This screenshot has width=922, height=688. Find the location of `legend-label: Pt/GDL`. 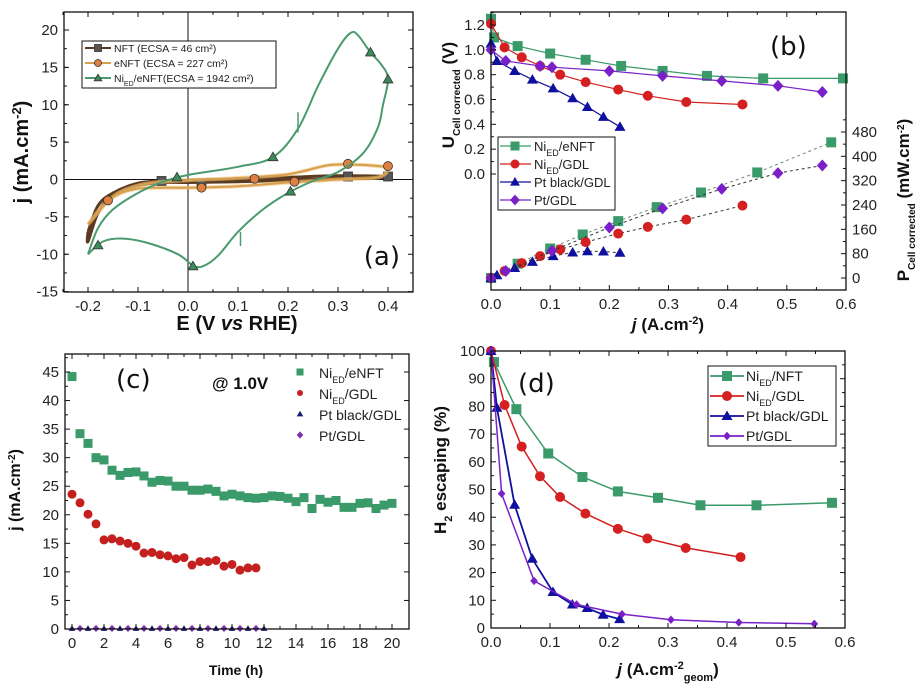

legend-label: Pt/GDL is located at coordinates (555, 200).